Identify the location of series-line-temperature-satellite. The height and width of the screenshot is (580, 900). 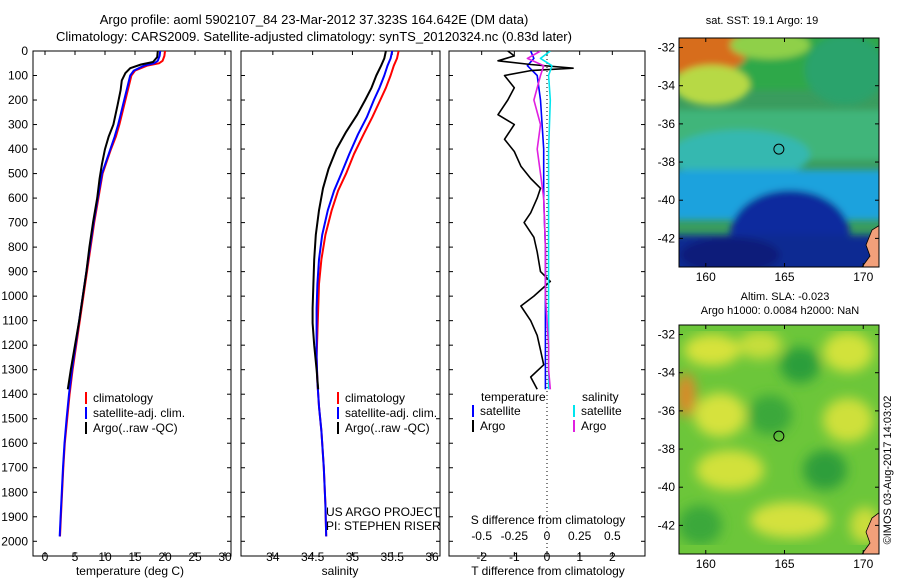
(536, 220).